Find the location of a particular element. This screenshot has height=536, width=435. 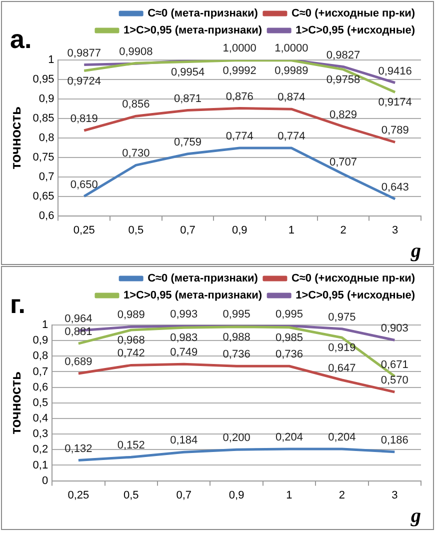

data-label: 0,647 is located at coordinates (342, 368).